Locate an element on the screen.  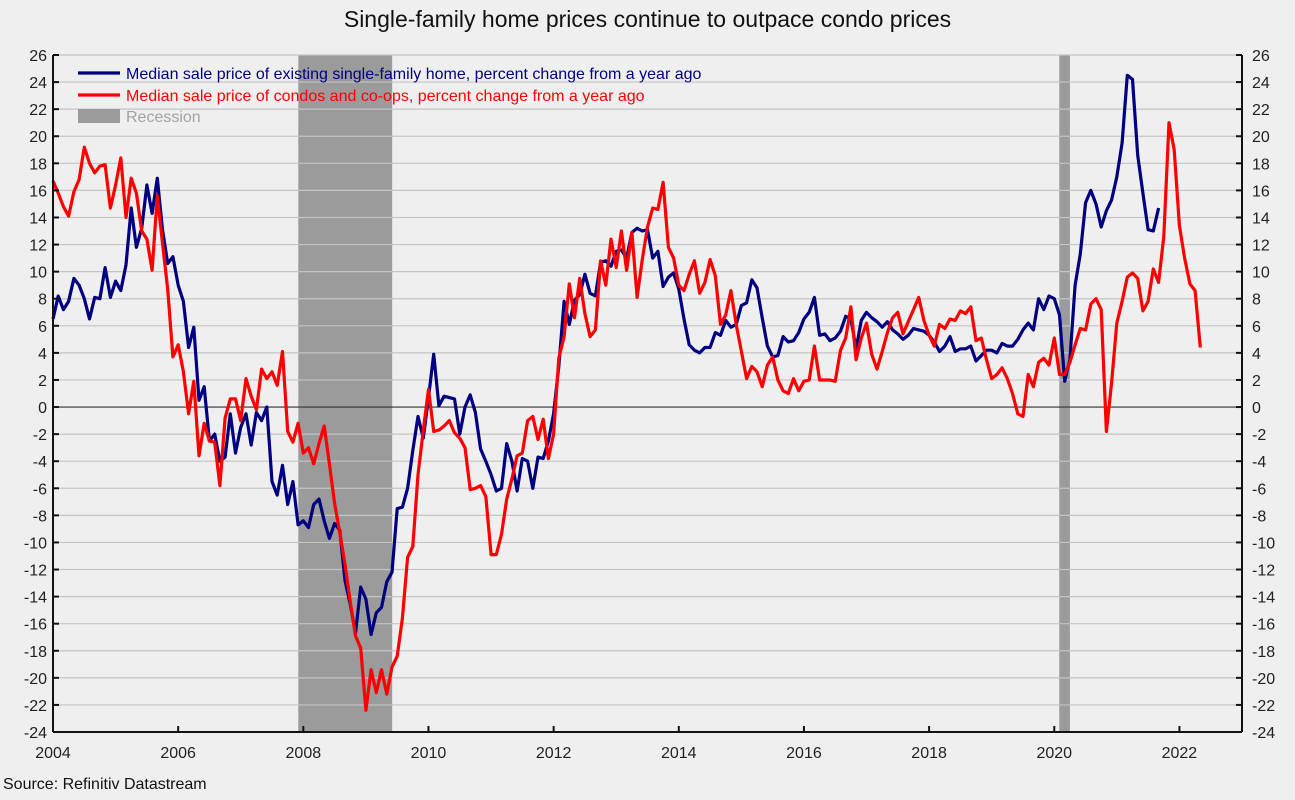
y-tick-label-left: -2 is located at coordinates (40, 435).